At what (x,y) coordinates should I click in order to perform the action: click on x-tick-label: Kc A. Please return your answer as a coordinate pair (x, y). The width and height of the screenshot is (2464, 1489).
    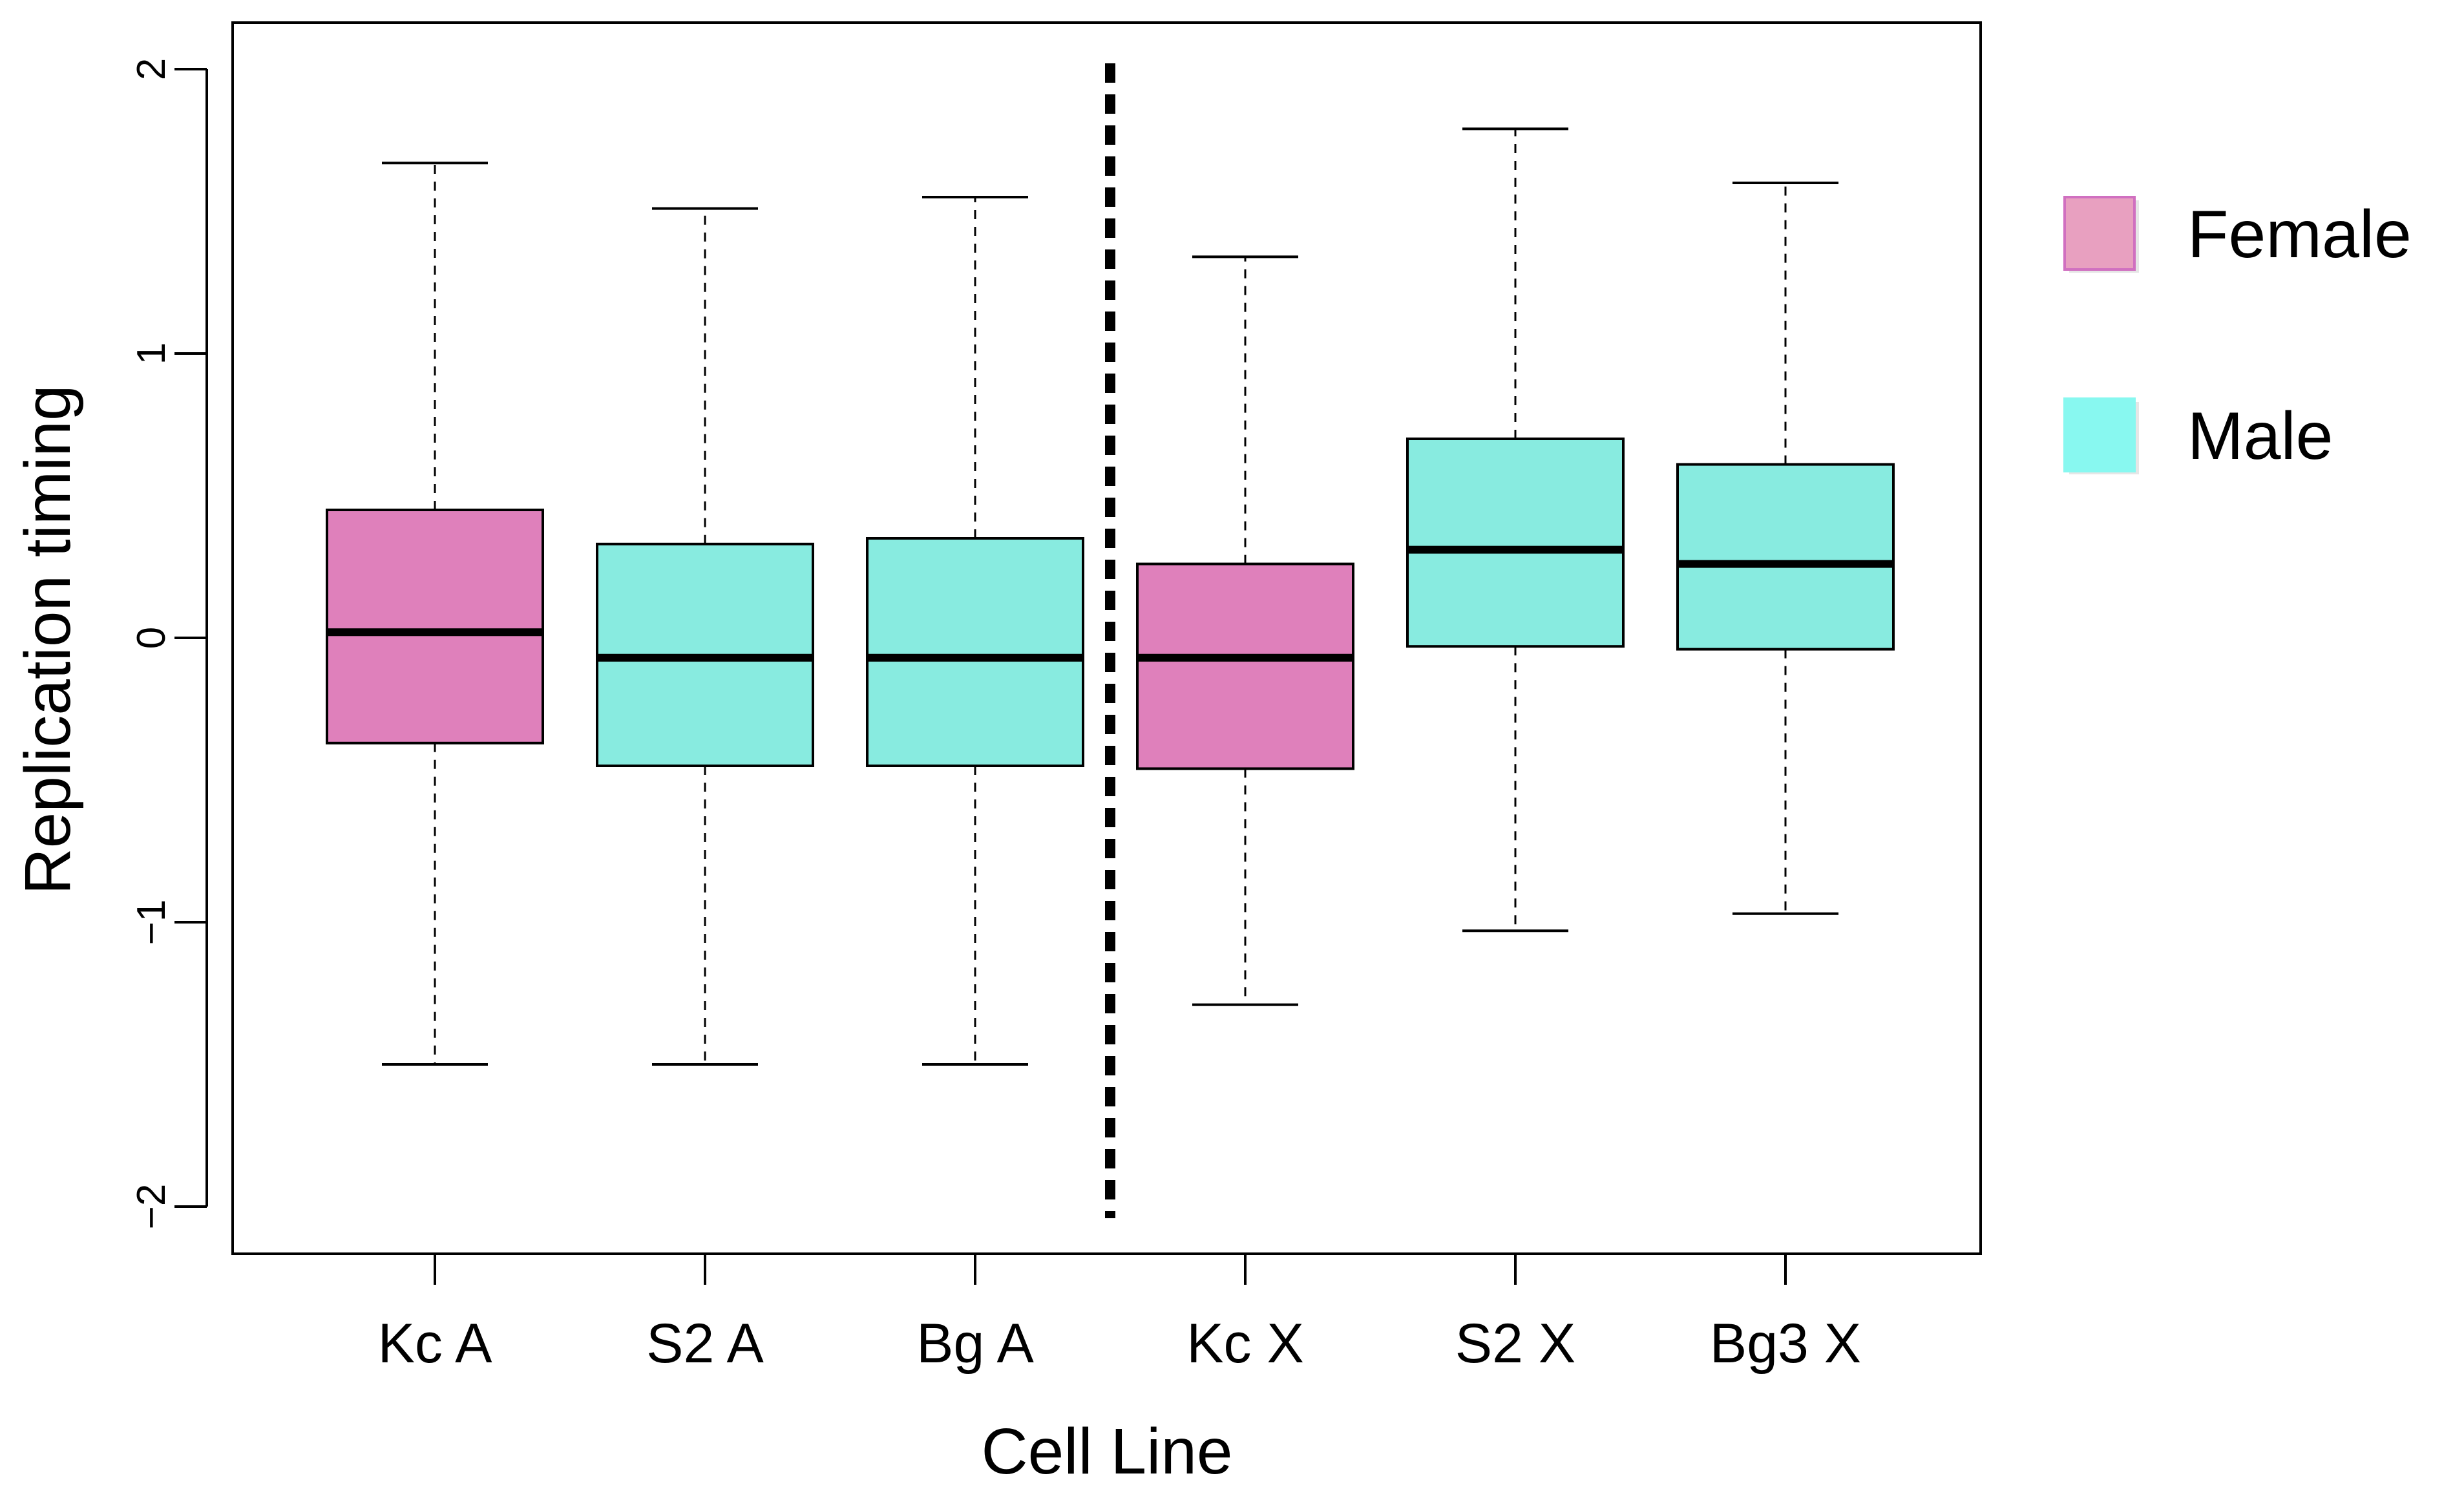
    Looking at the image, I should click on (436, 1344).